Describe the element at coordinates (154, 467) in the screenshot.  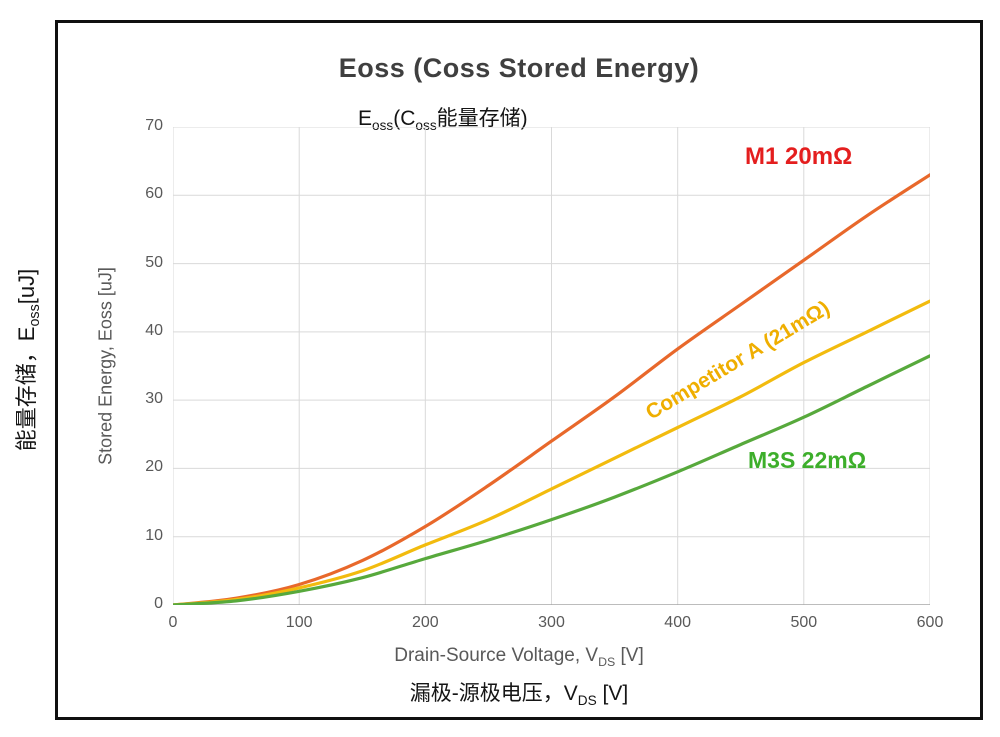
I see `y-tick-label: 20` at that location.